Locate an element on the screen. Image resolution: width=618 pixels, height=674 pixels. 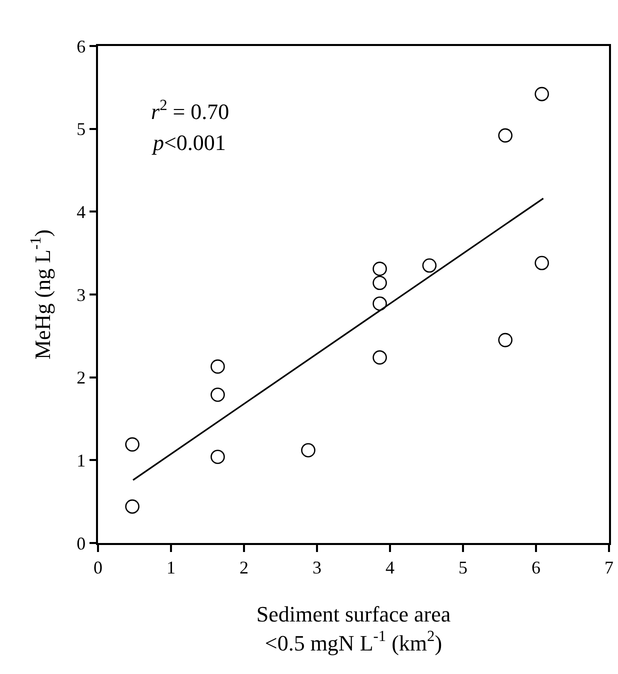
annotation: r$^{2}$ = 0.70 is located at coordinates (190, 110).